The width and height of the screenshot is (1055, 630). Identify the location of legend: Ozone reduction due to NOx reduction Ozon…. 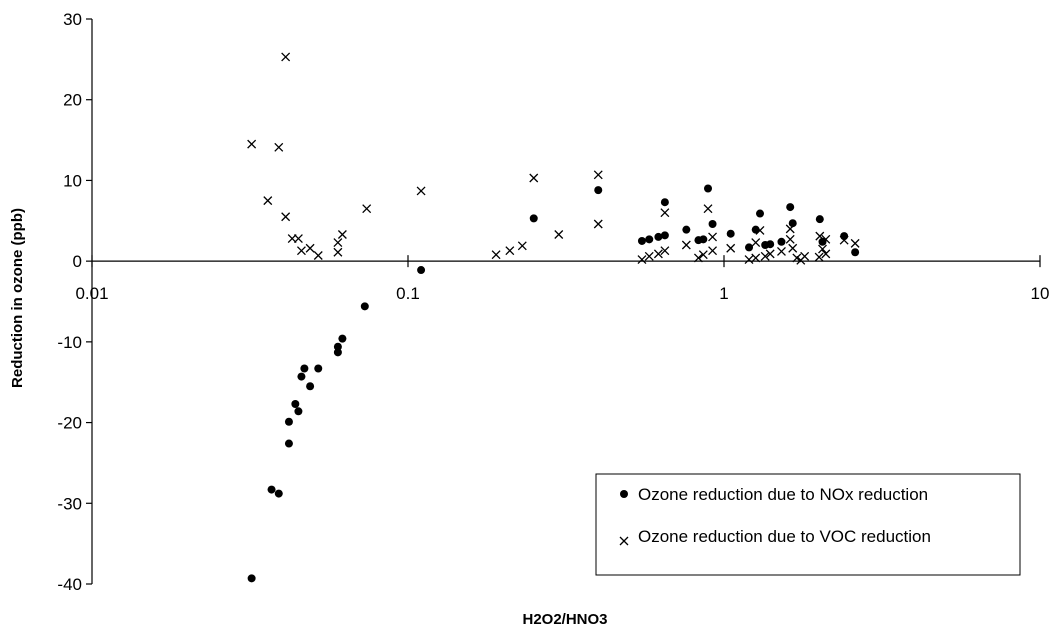
(808, 524).